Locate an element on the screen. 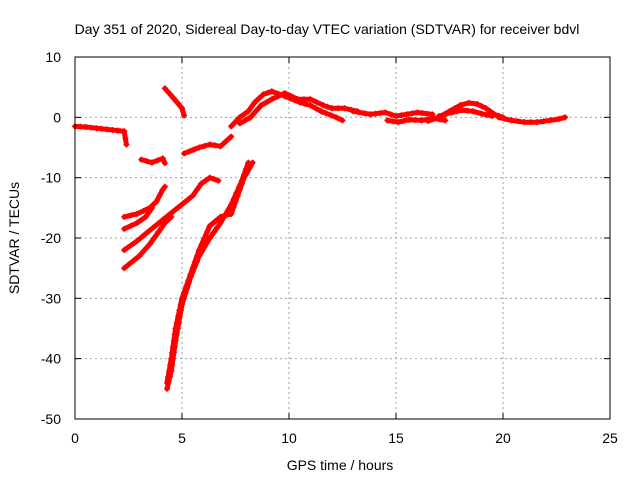 Image resolution: width=640 pixels, height=480 pixels. series-arc5 is located at coordinates (144, 201).